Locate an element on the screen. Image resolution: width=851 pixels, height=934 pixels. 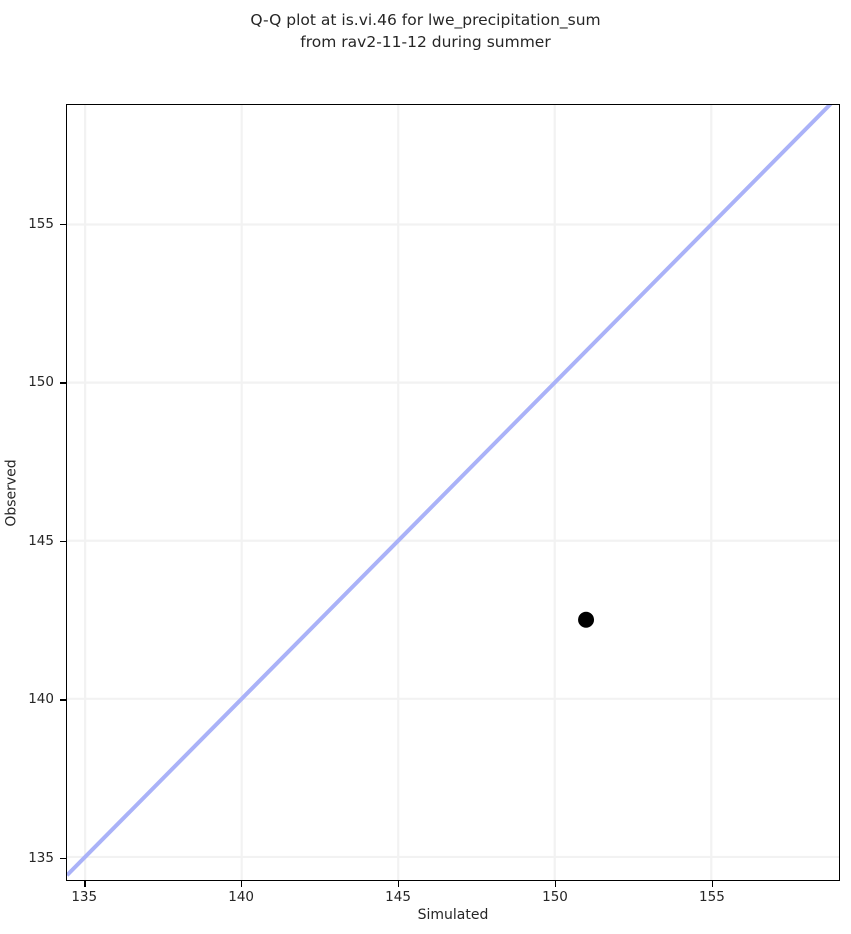
x-axis-label: Simulated is located at coordinates (453, 915).